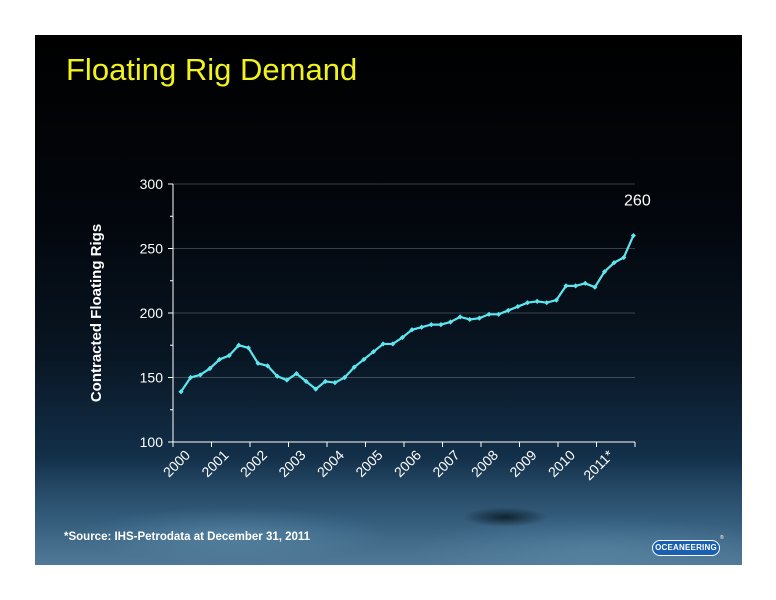 This screenshot has width=776, height=600. I want to click on x-tick-label: 2011*, so click(598, 464).